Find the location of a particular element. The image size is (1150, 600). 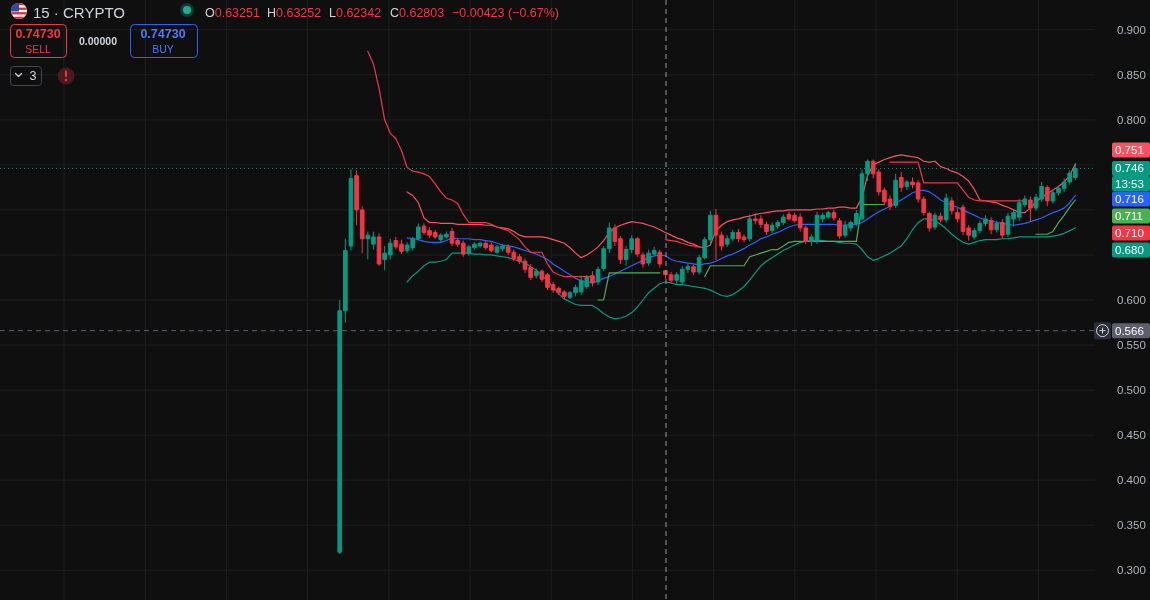

ref-line-label: 0.746 is located at coordinates (1129, 168).